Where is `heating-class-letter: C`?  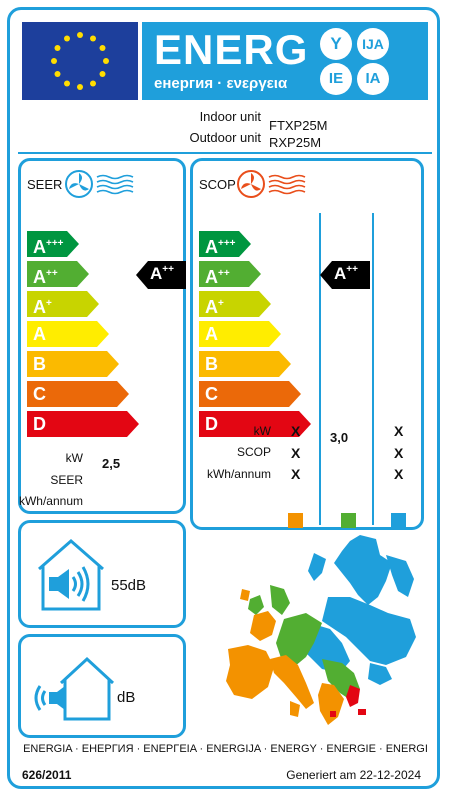 heating-class-letter: C is located at coordinates (211, 394).